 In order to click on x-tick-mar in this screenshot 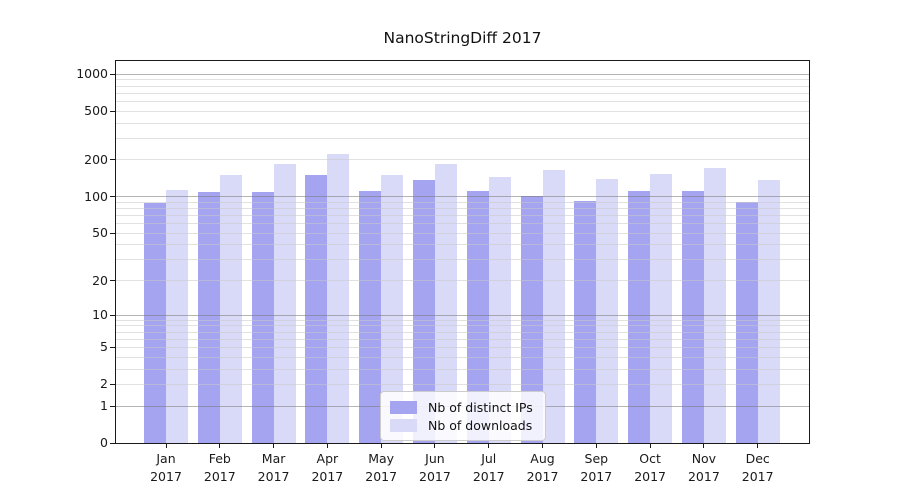, I will do `click(274, 445)`.